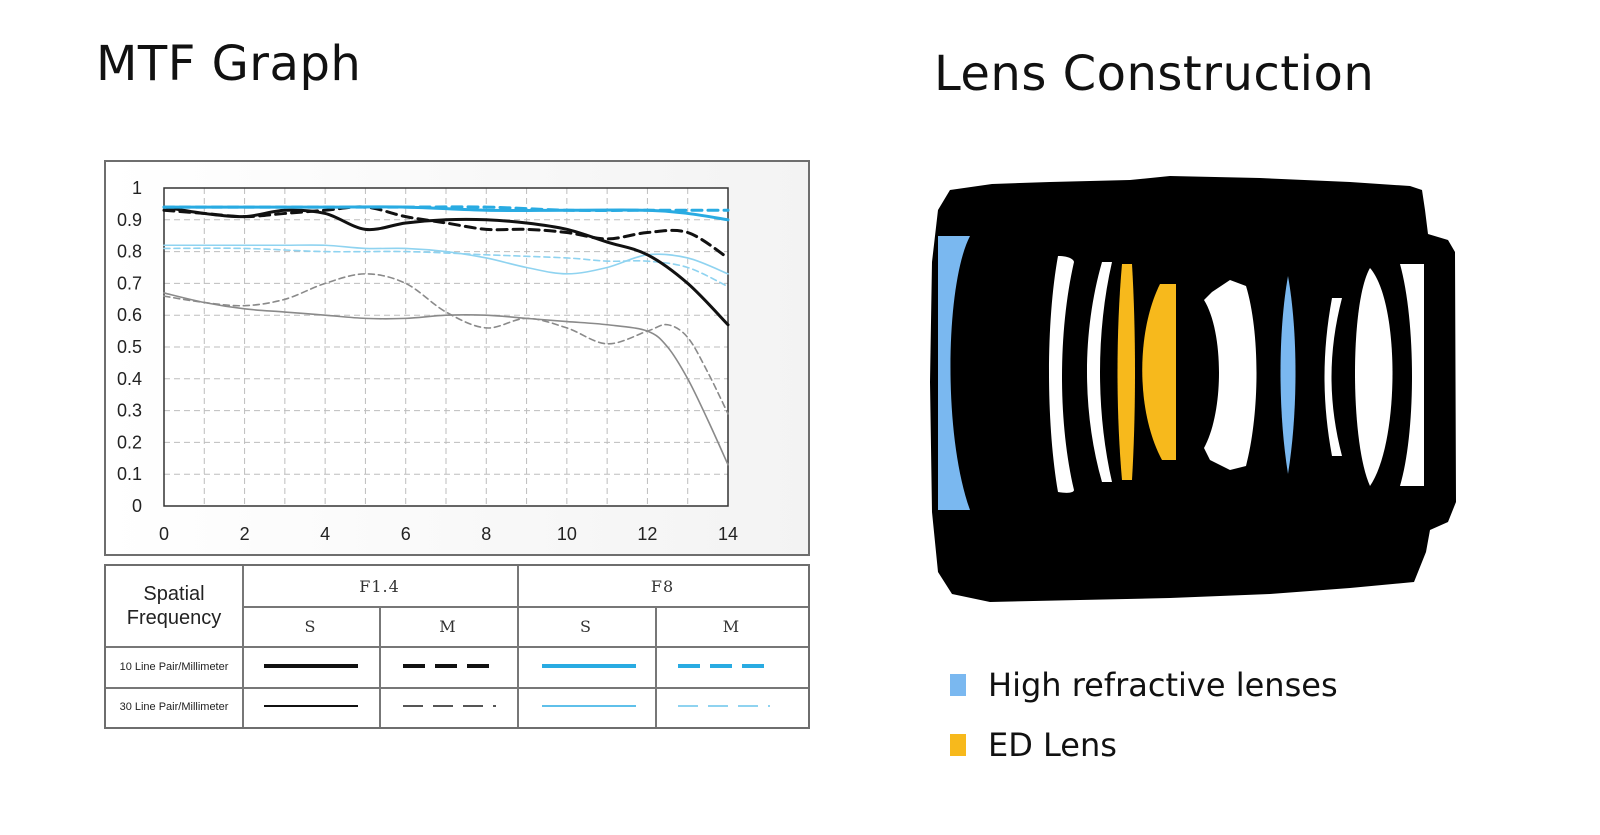  I want to click on group-header-f8: F8, so click(662, 586).